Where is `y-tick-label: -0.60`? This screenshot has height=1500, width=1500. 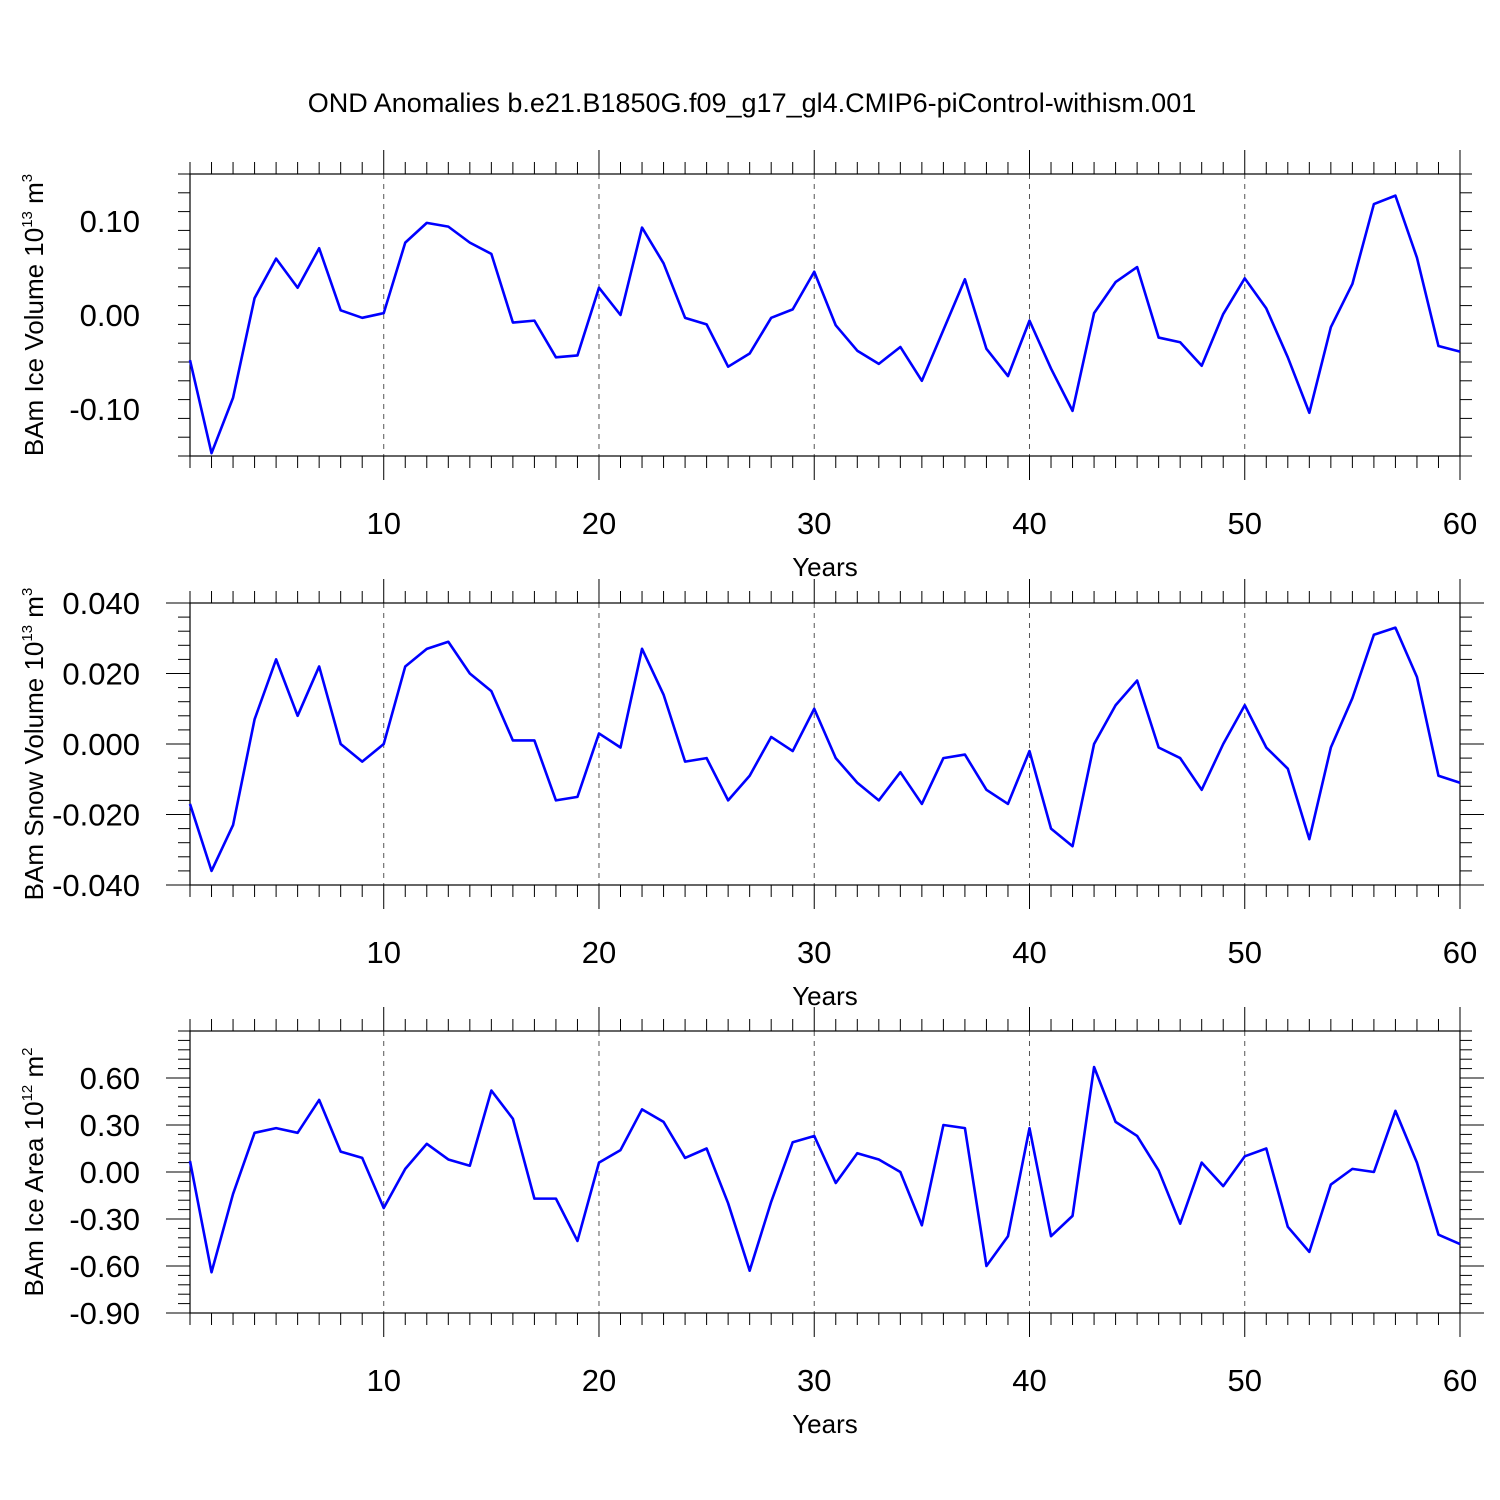 y-tick-label: -0.60 is located at coordinates (104, 1266).